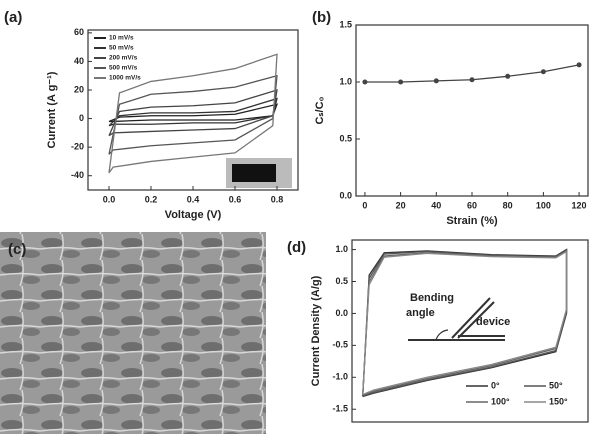 This screenshot has height=434, width=600. Describe the element at coordinates (109, 199) in the screenshot. I see `x-tick-label: 0.0` at that location.